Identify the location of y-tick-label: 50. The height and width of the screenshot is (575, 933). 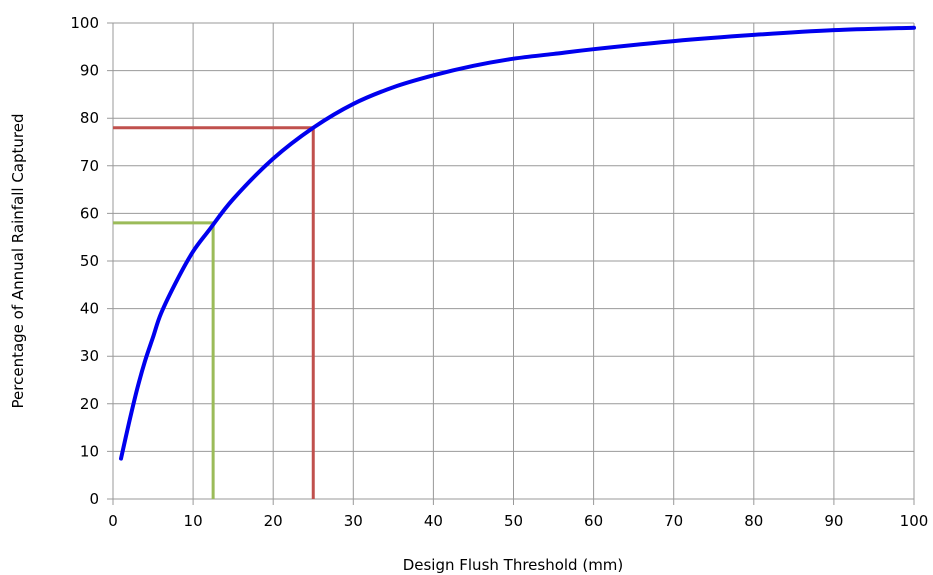
(89, 261).